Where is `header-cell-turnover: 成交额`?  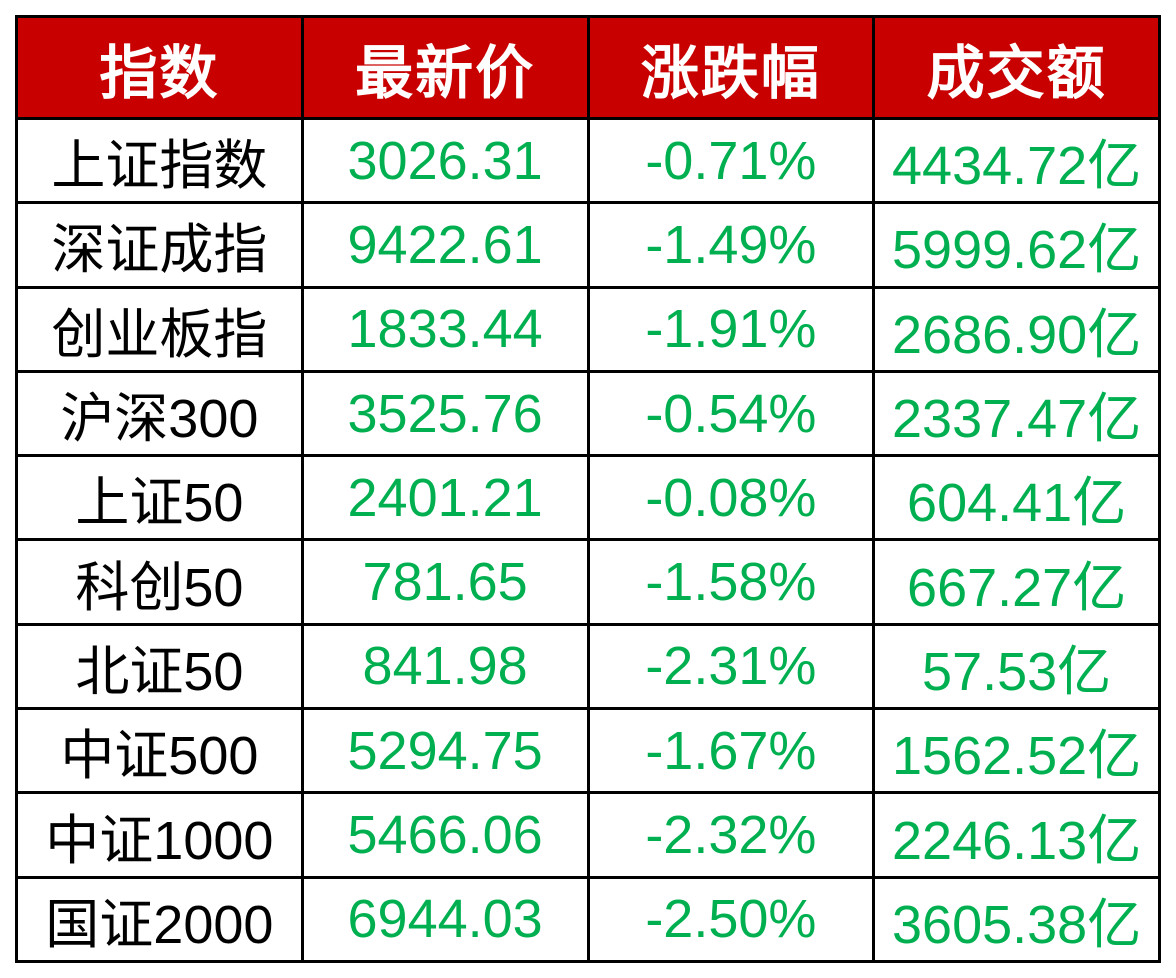
header-cell-turnover: 成交额 is located at coordinates (1016, 67).